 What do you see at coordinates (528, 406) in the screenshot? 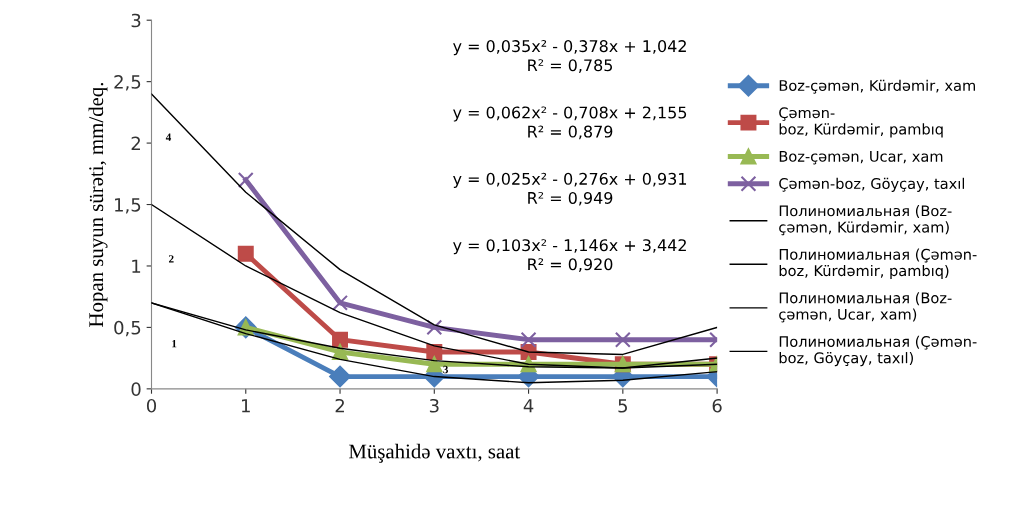
I see `x-tick-label: 4` at bounding box center [528, 406].